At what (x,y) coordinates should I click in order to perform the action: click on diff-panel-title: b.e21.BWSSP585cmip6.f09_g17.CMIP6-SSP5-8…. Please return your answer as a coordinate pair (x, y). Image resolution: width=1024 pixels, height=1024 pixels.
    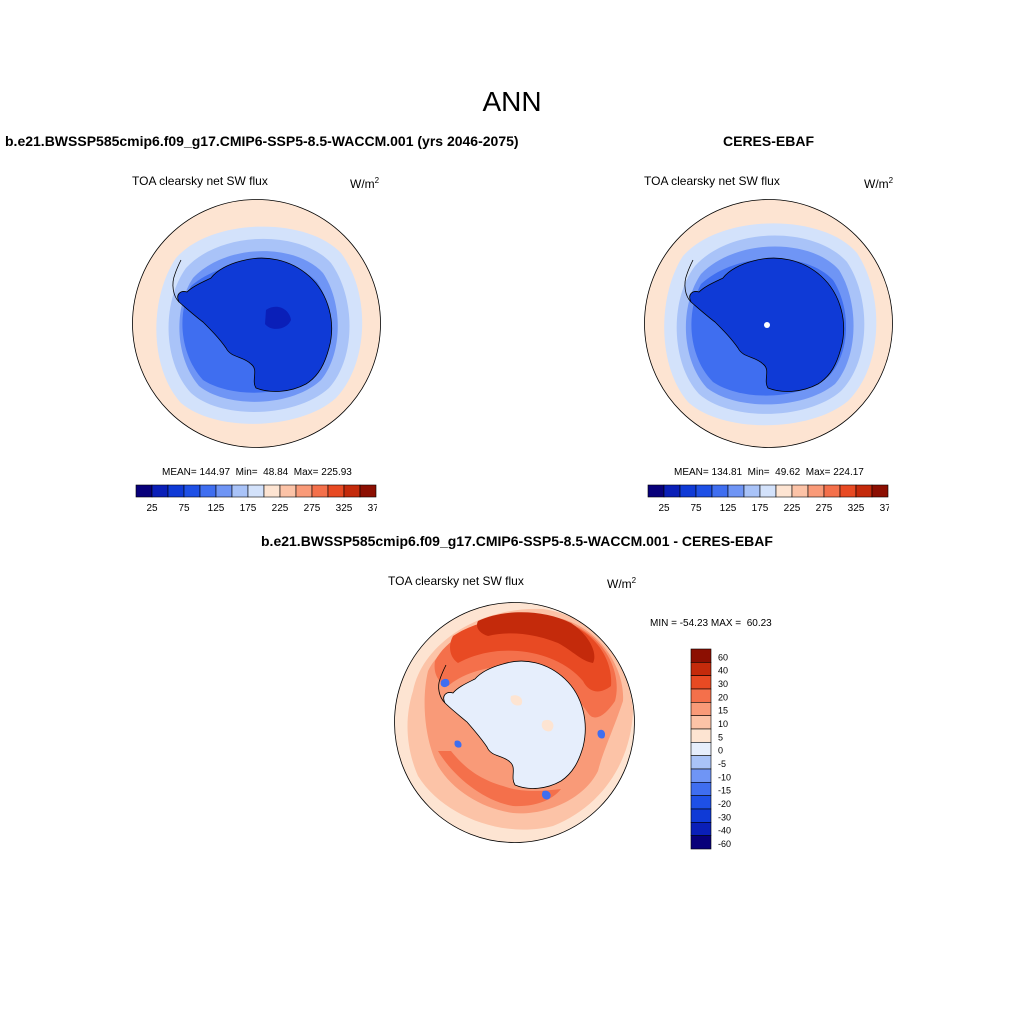
    Looking at the image, I should click on (517, 541).